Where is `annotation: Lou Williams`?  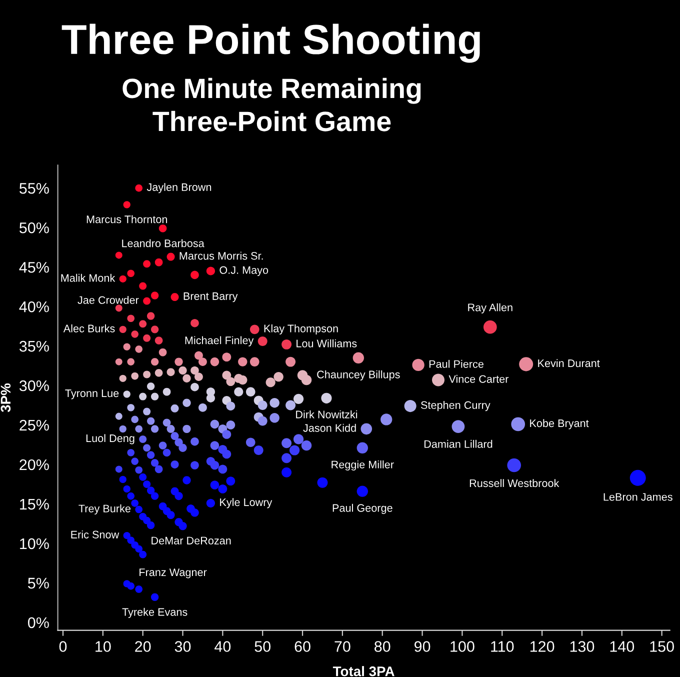
annotation: Lou Williams is located at coordinates (326, 343).